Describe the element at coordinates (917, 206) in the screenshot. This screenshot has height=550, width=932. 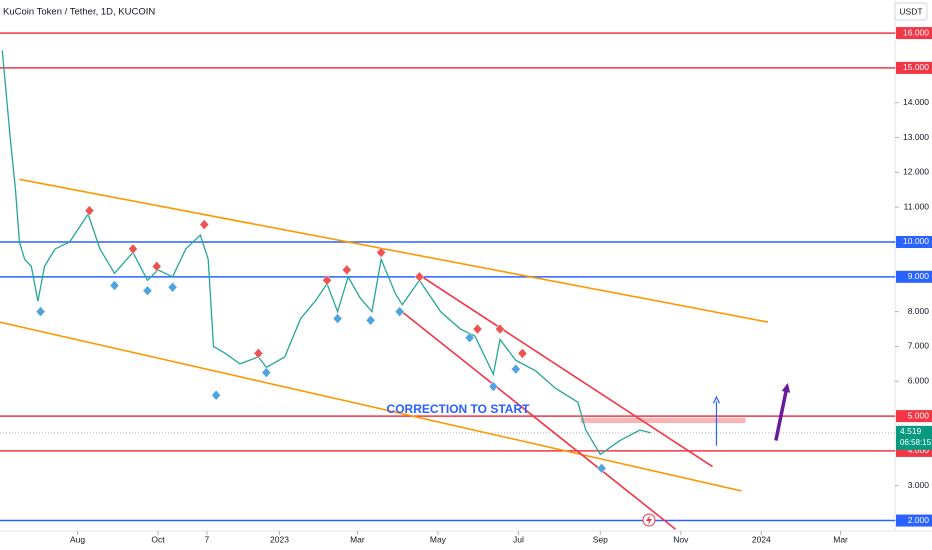
I see `y-tick-label: 11.000` at that location.